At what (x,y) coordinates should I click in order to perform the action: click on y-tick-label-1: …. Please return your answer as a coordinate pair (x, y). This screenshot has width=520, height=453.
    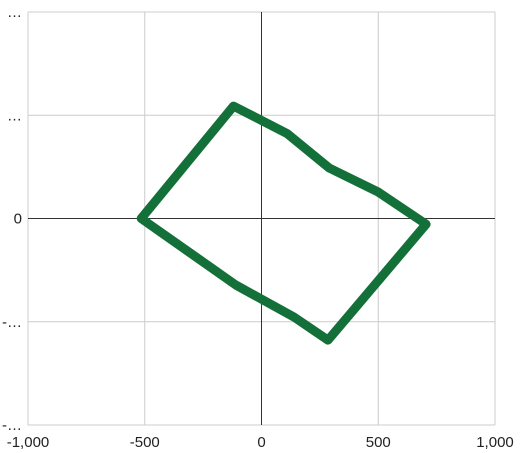
    Looking at the image, I should click on (14, 115).